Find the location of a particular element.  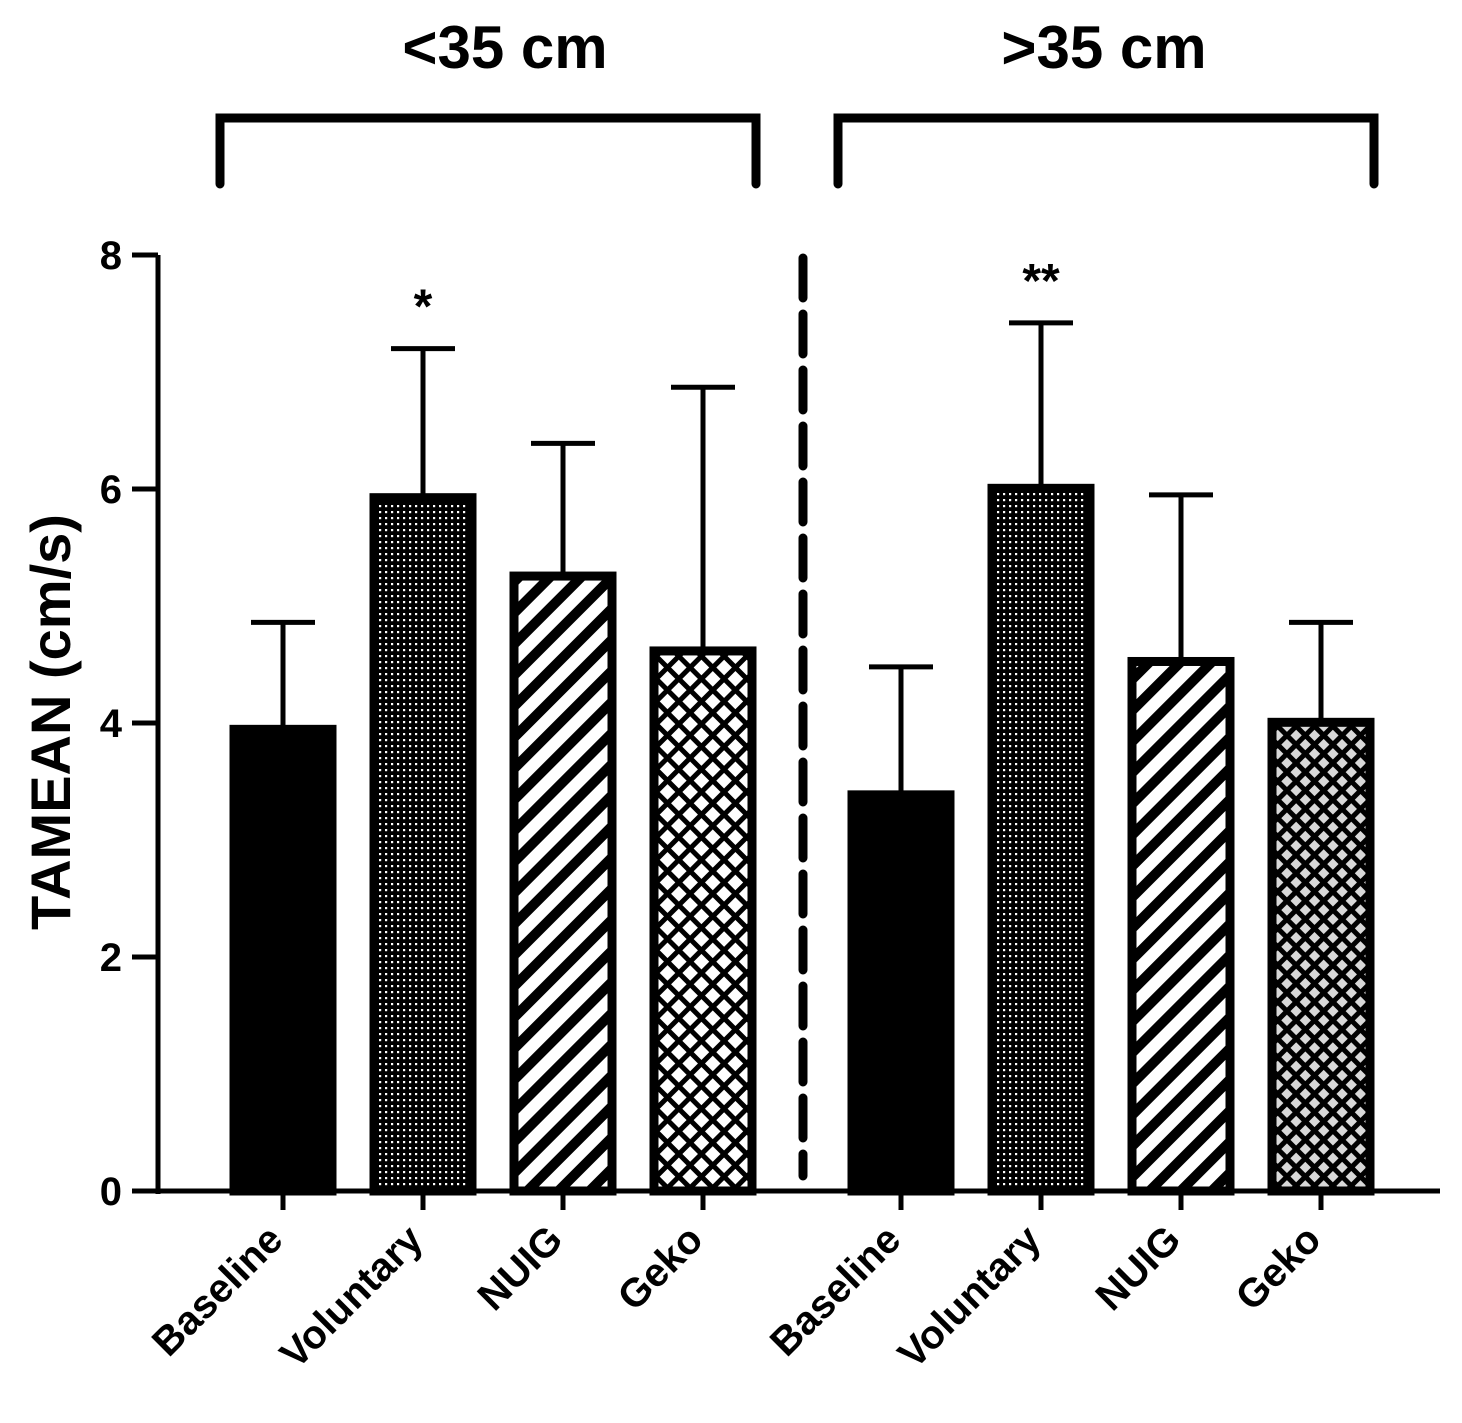

y-tick-label: 2 is located at coordinates (111, 958).